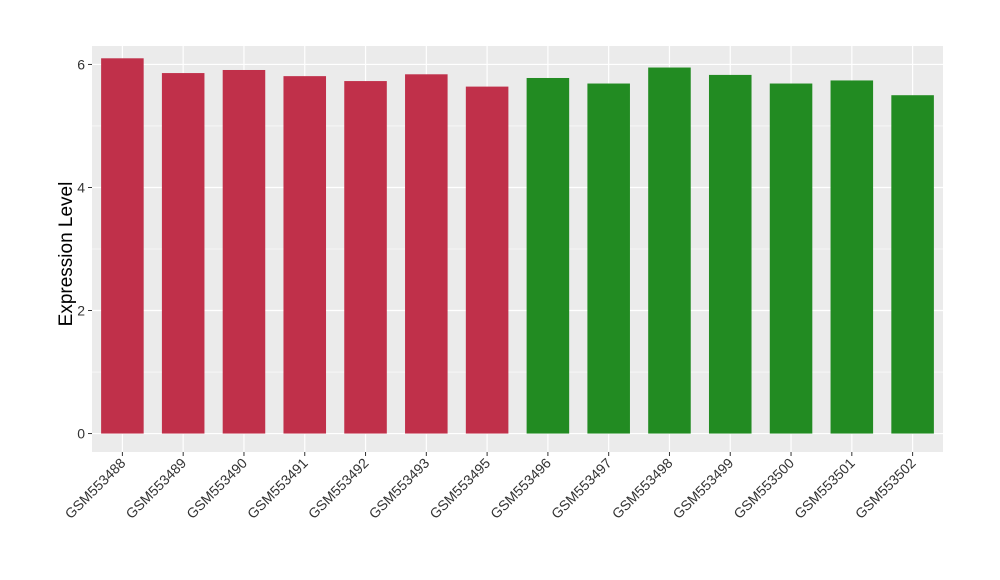  What do you see at coordinates (399, 488) in the screenshot?
I see `x-tick-label: GSM553493` at bounding box center [399, 488].